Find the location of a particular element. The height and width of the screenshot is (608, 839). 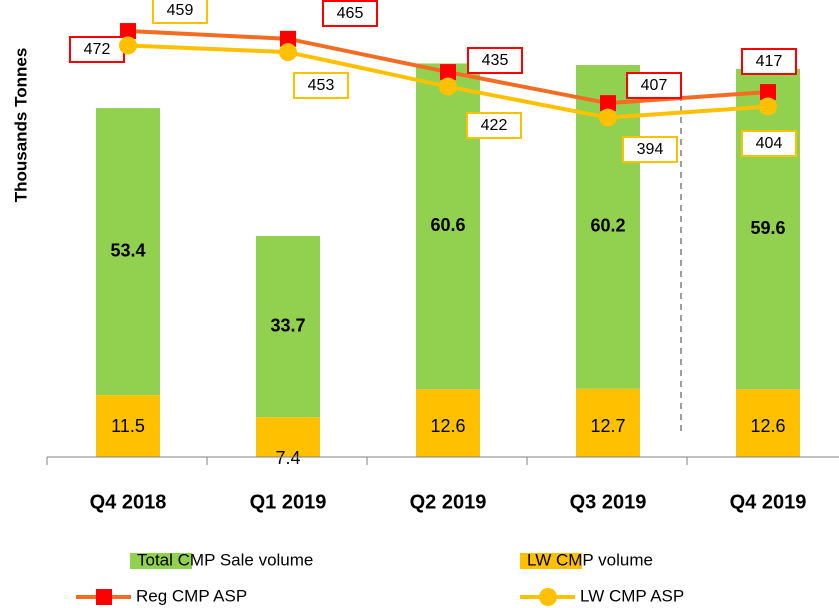

legend-label: Reg CMP ASP is located at coordinates (191, 595).